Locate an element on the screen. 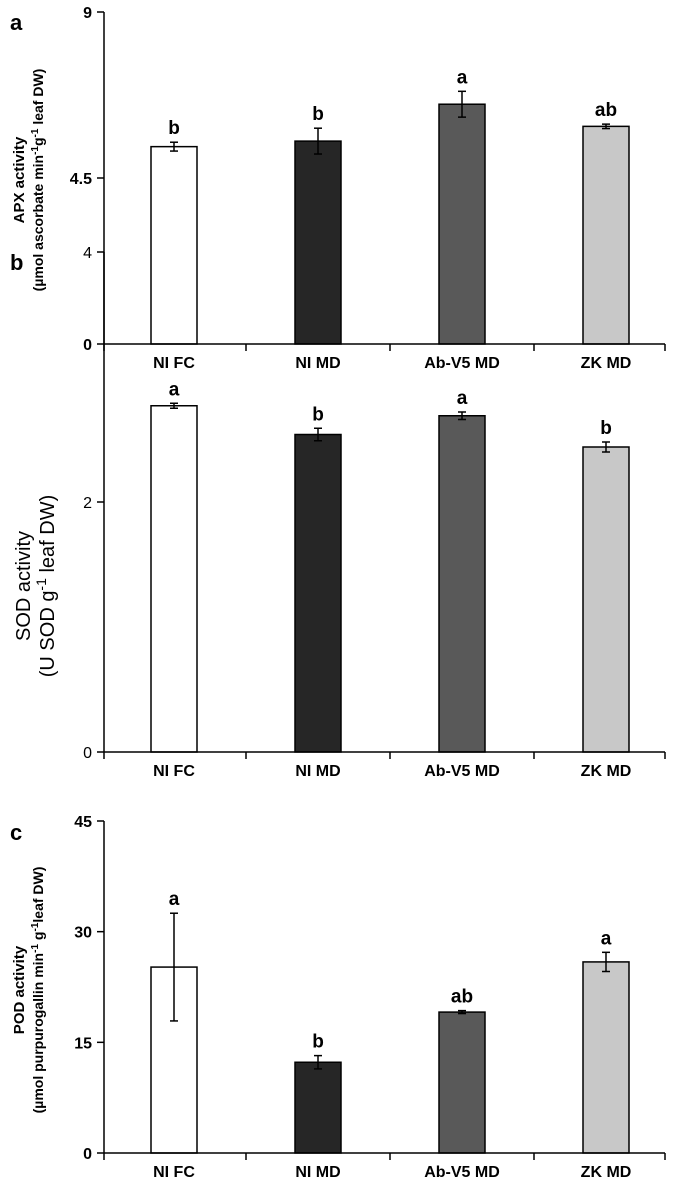  panel-b-y-axis-units-part-4: leaf DW) is located at coordinates (48, 536).